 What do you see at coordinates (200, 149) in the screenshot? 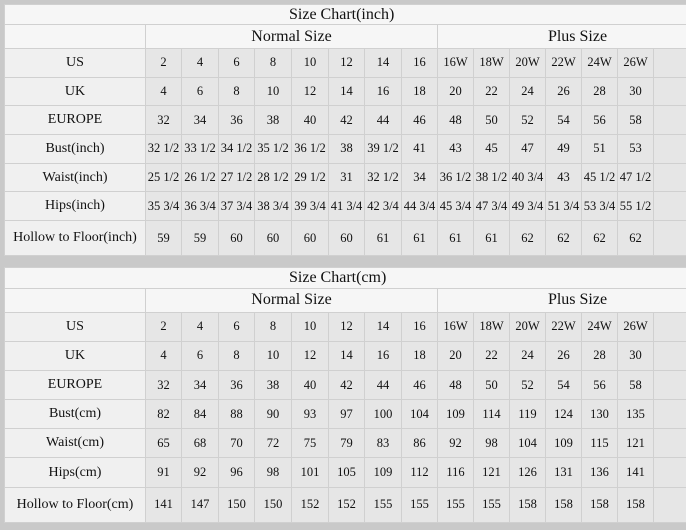
I see `normal-size-cell: 33 1/2` at bounding box center [200, 149].